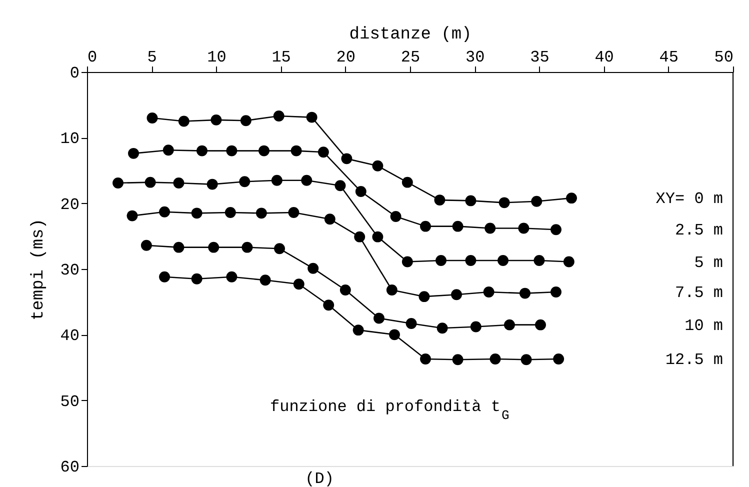 The height and width of the screenshot is (487, 749). What do you see at coordinates (75, 73) in the screenshot?
I see `y-tick-label: 0` at bounding box center [75, 73].